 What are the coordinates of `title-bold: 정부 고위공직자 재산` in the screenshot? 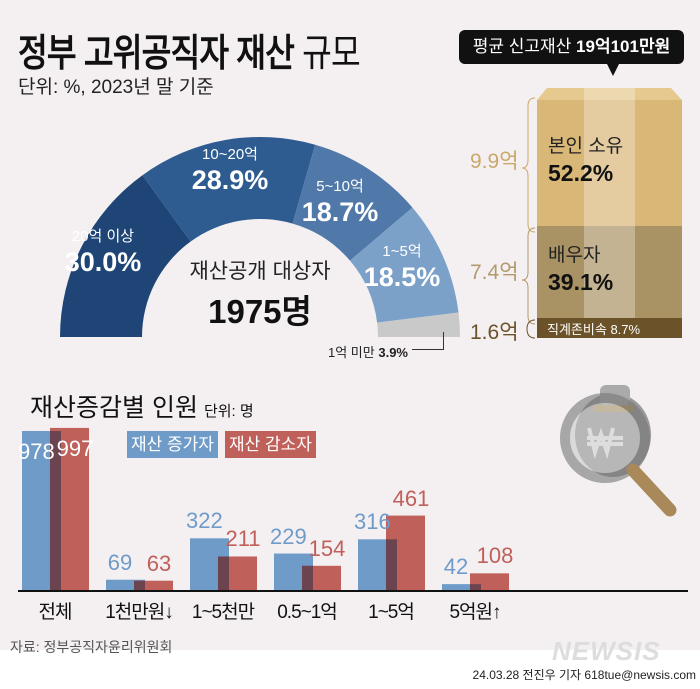 It's located at (156, 54).